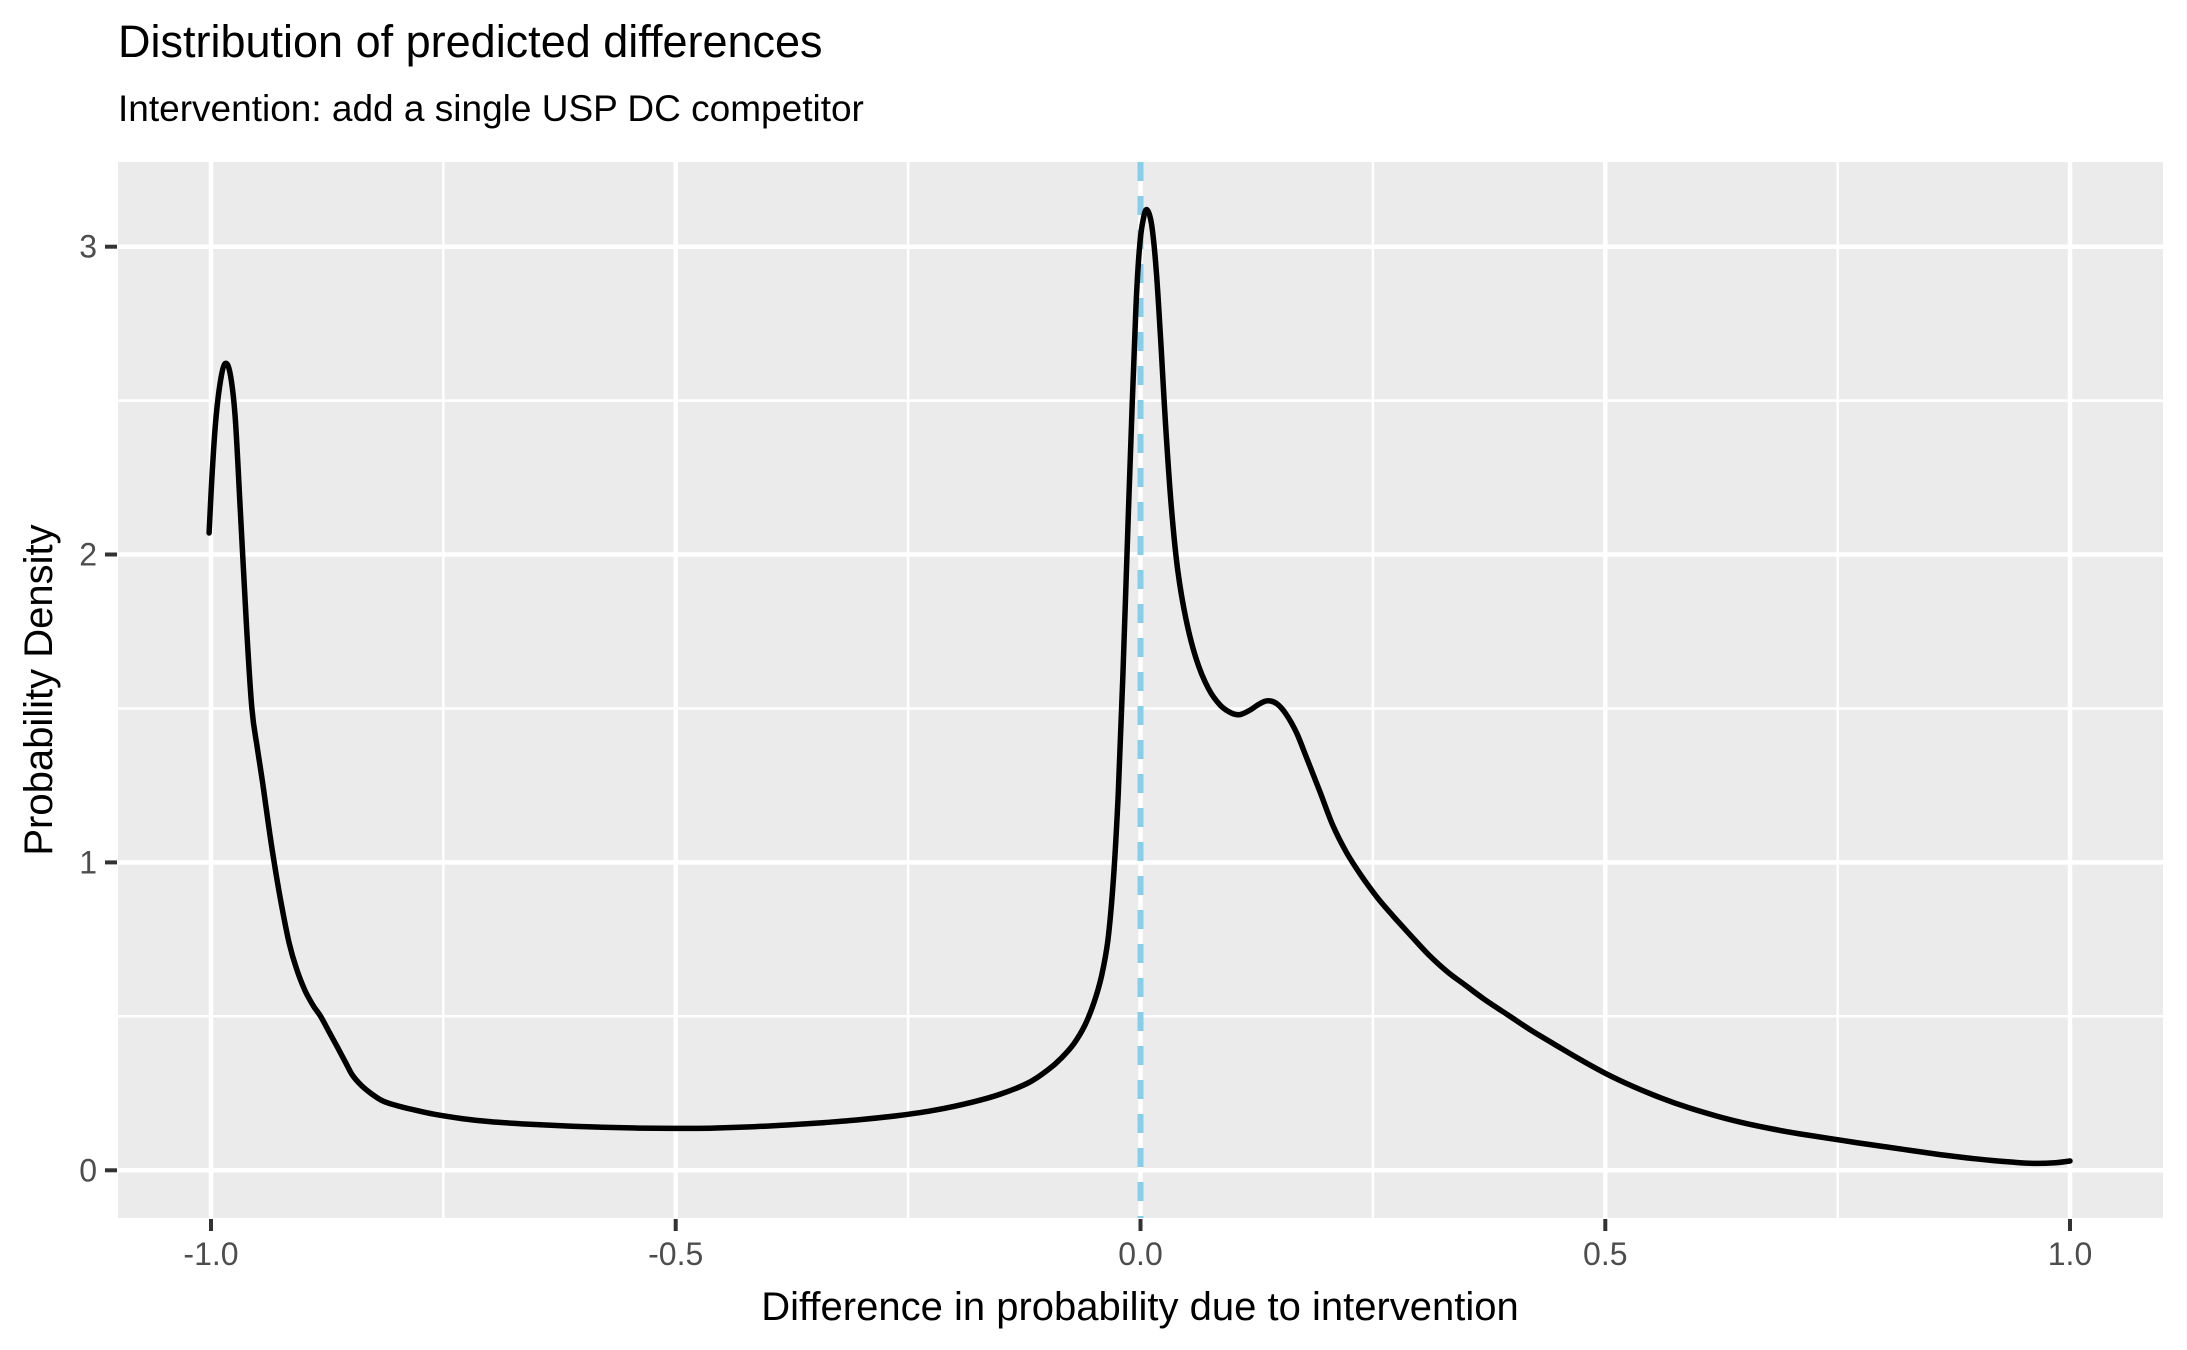 The width and height of the screenshot is (2187, 1350). I want to click on y-tick-label: 0, so click(88, 1170).